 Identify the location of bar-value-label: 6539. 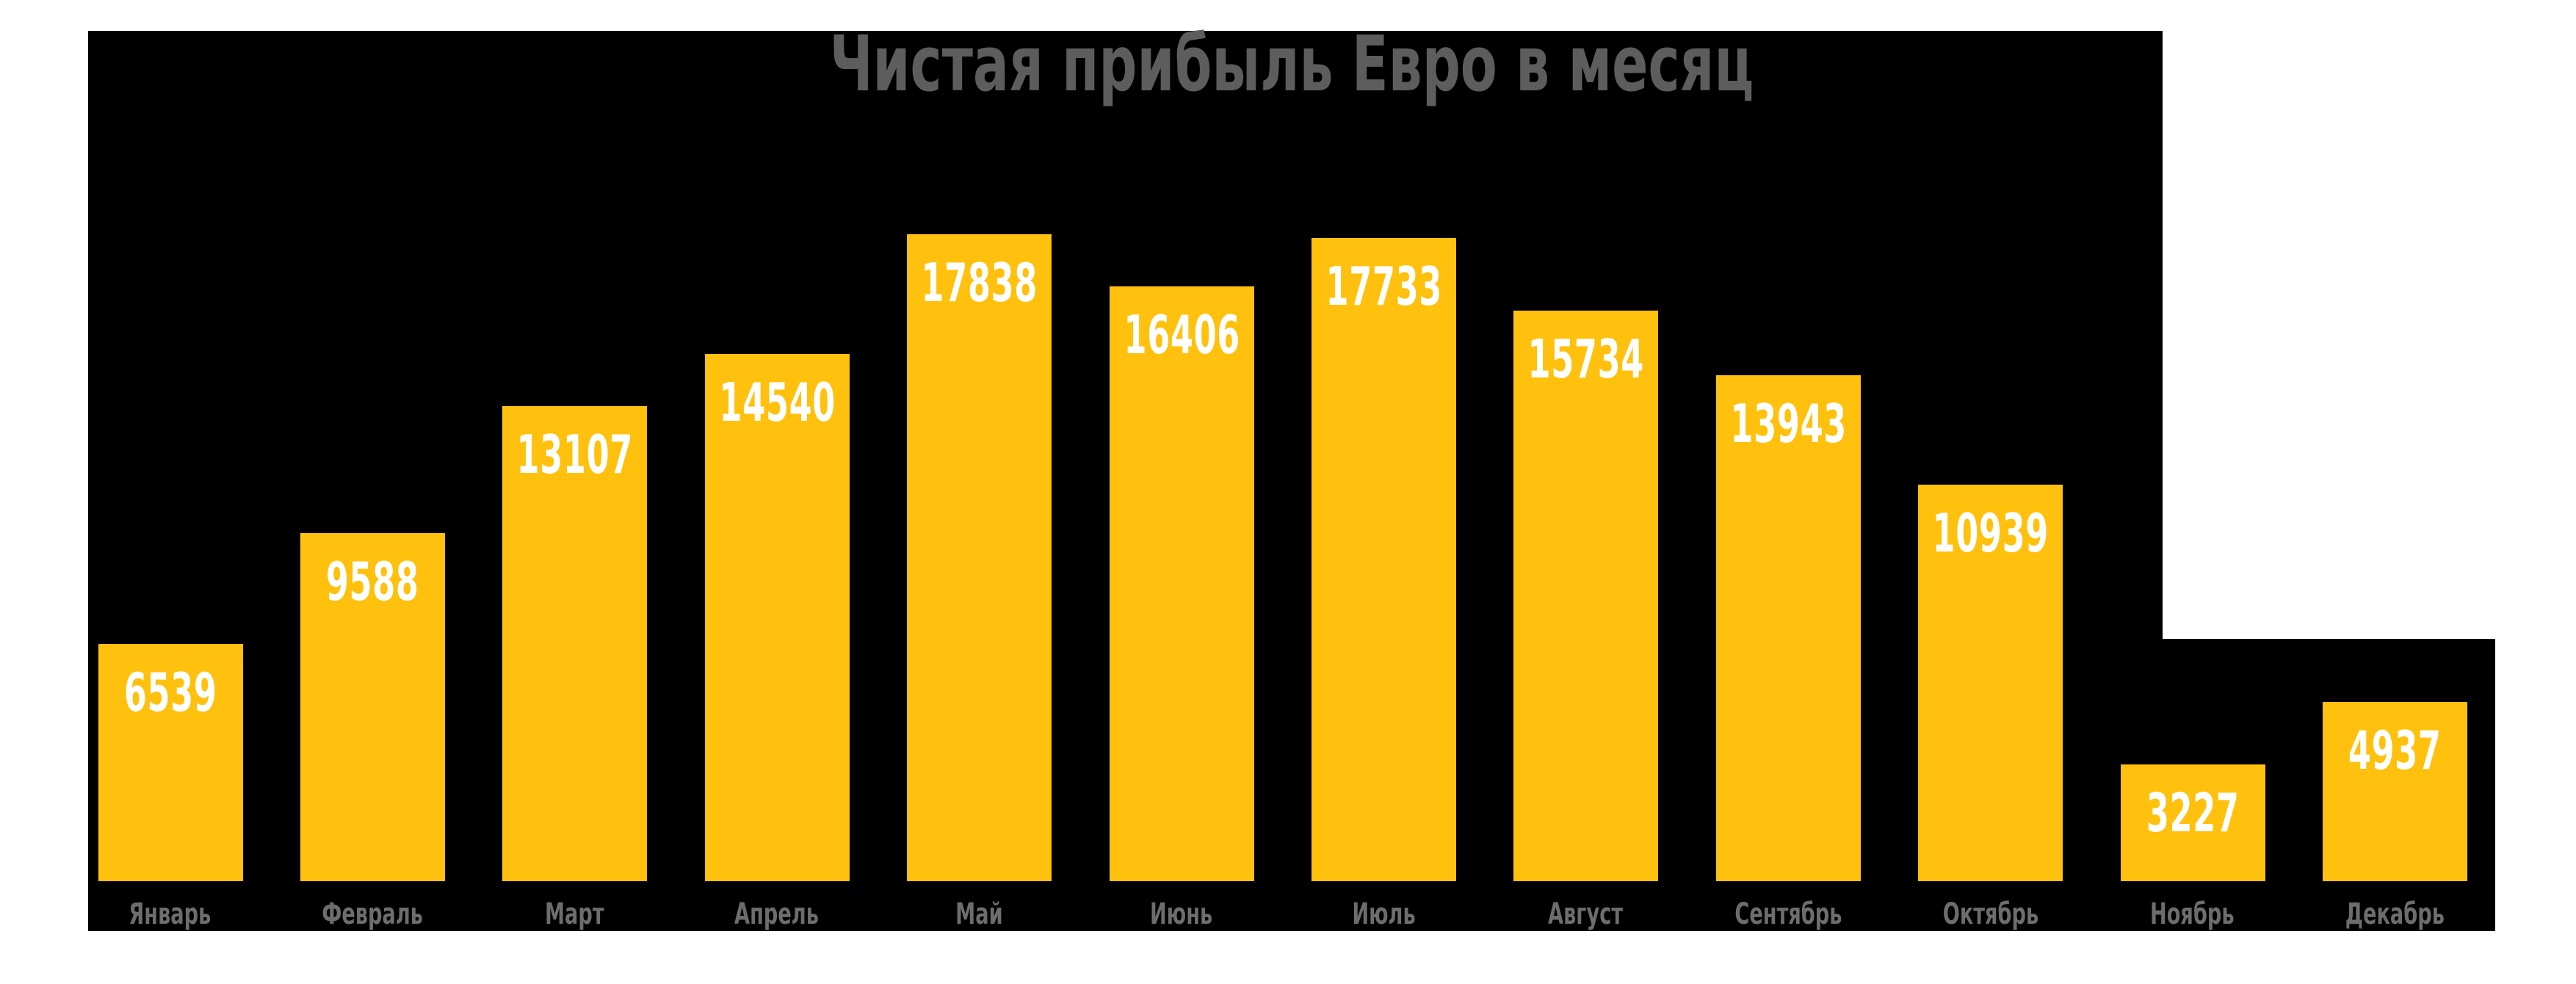
(170, 692).